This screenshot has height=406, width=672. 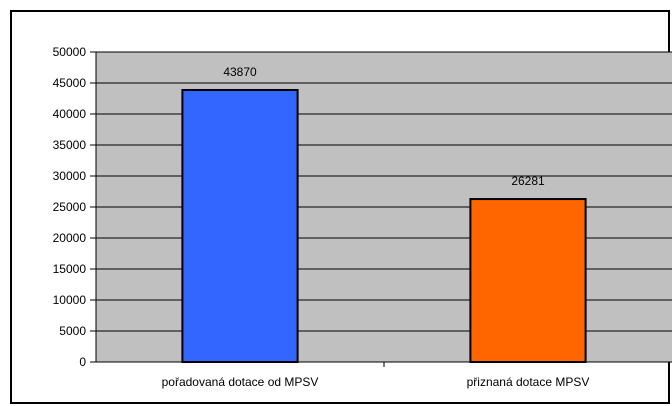 I want to click on y-tick-label: 20000, so click(x=70, y=238).